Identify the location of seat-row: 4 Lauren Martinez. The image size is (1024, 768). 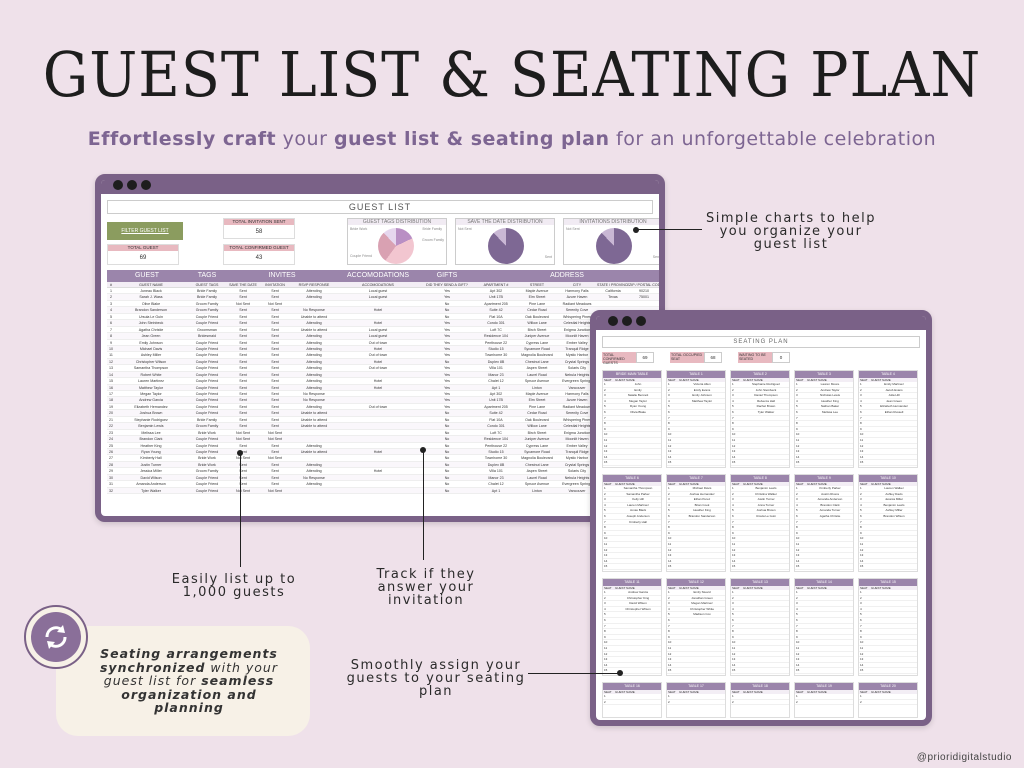
(632, 506).